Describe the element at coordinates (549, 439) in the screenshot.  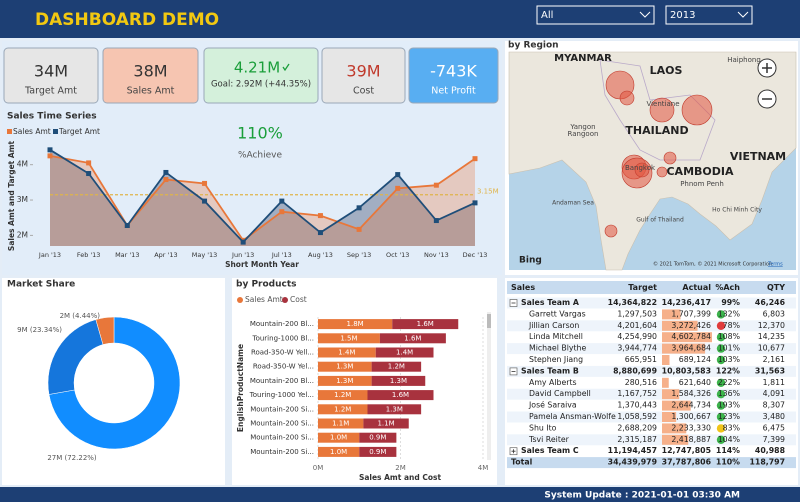
I see `table-cell: Tsvi Reiter` at that location.